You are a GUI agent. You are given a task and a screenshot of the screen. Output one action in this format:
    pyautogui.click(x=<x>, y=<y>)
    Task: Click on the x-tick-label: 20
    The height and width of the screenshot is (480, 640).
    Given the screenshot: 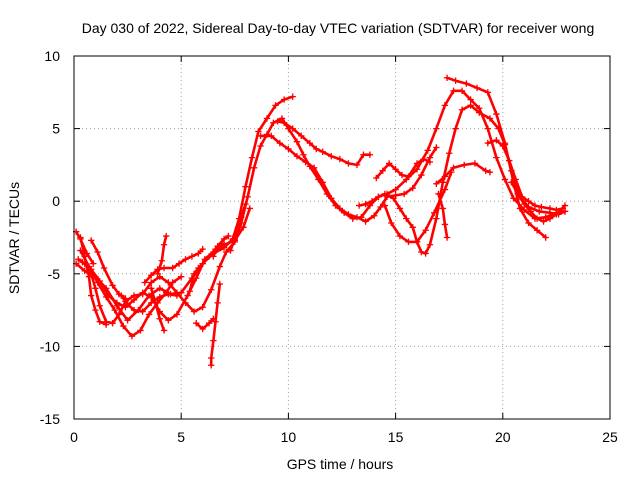 What is the action you would take?
    pyautogui.click(x=503, y=437)
    